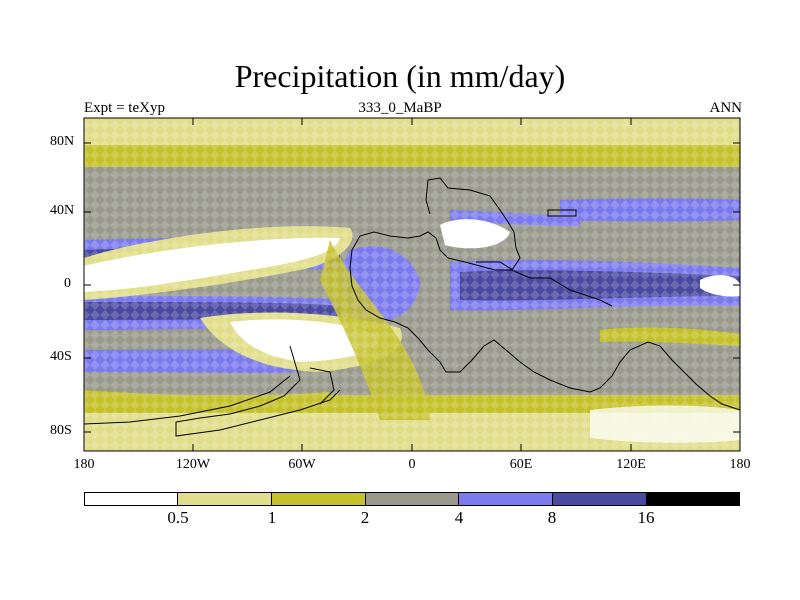 This screenshot has height=600, width=800. I want to click on lat-tick-80s: 80S, so click(61, 430).